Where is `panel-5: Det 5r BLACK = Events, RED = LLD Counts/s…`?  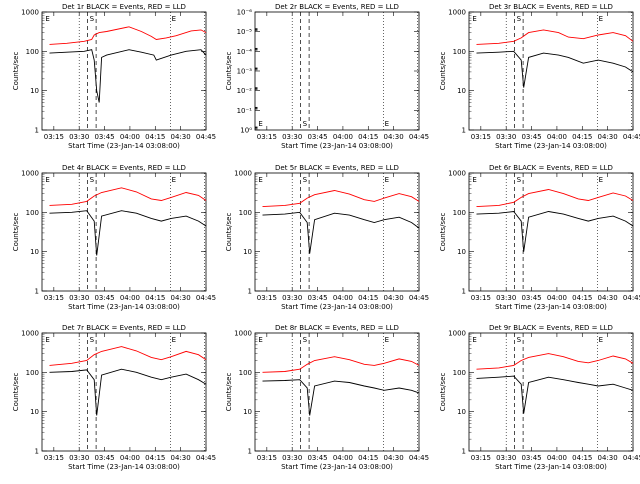 panel-5: Det 5r BLACK = Events, RED = LLD Counts/s… is located at coordinates (327, 237).